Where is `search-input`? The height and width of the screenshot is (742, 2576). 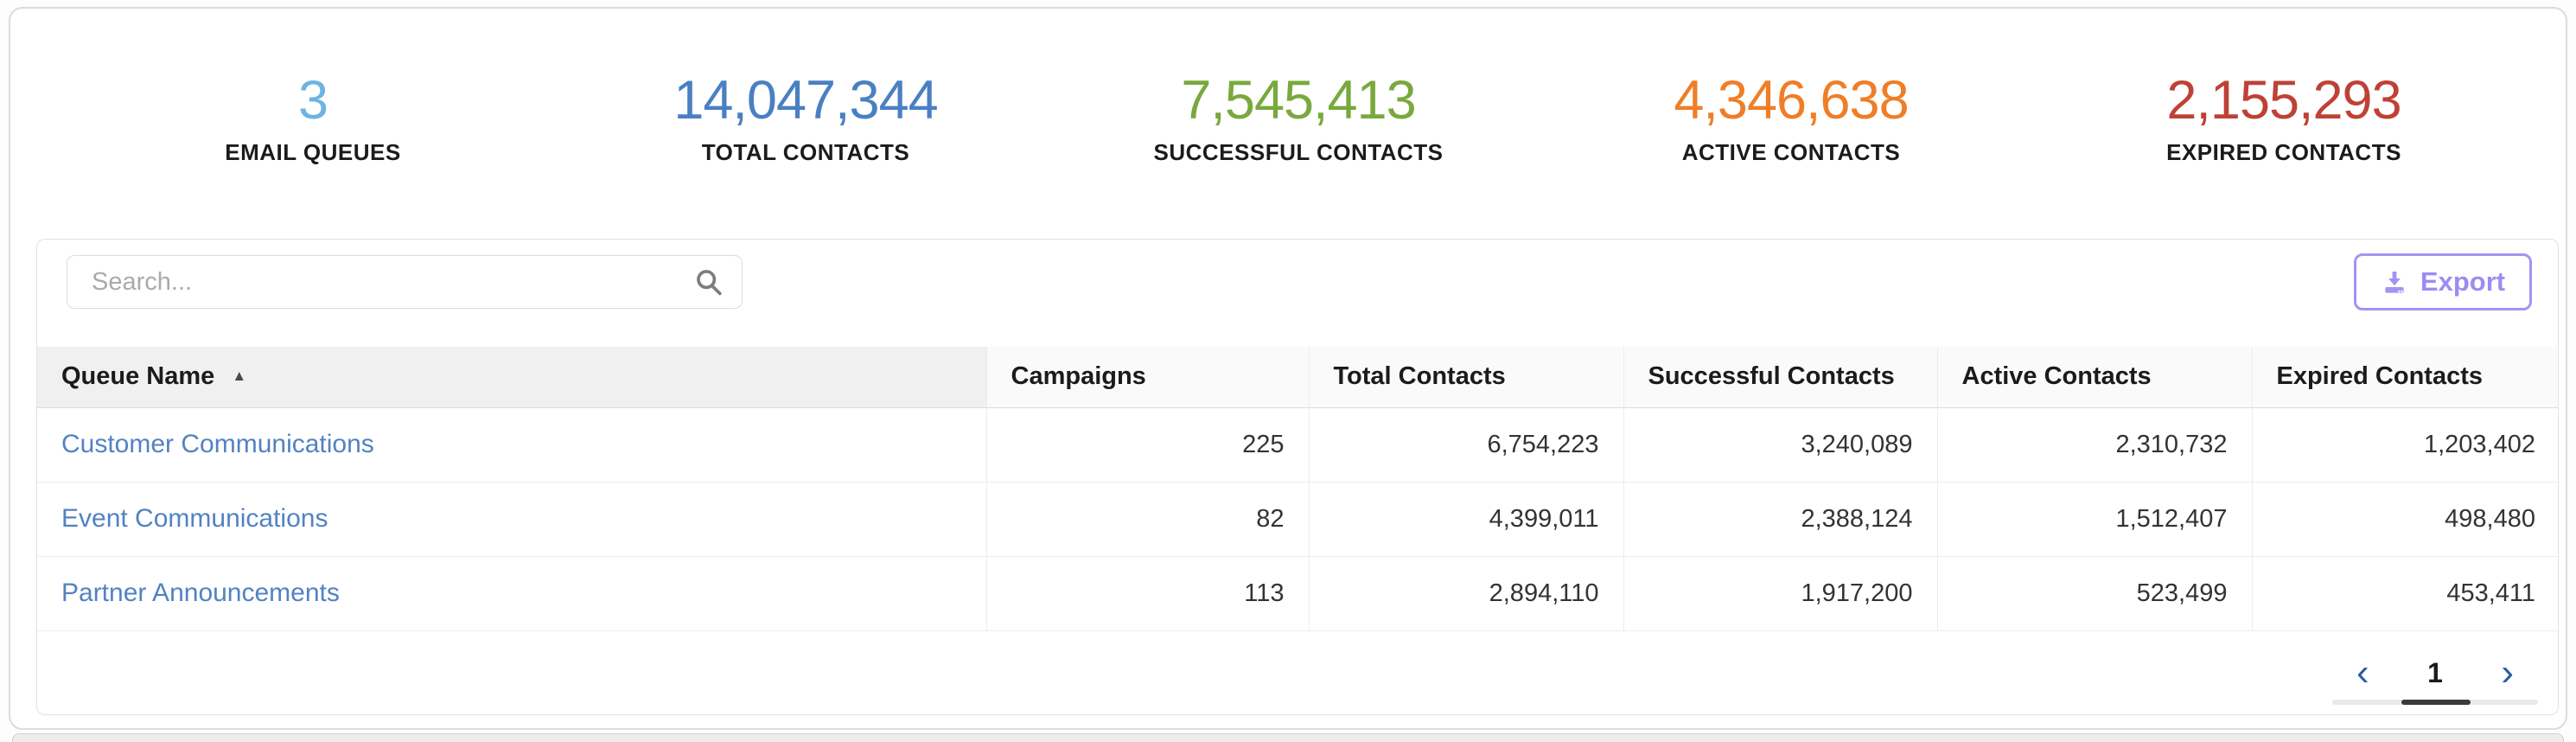 search-input is located at coordinates (405, 282).